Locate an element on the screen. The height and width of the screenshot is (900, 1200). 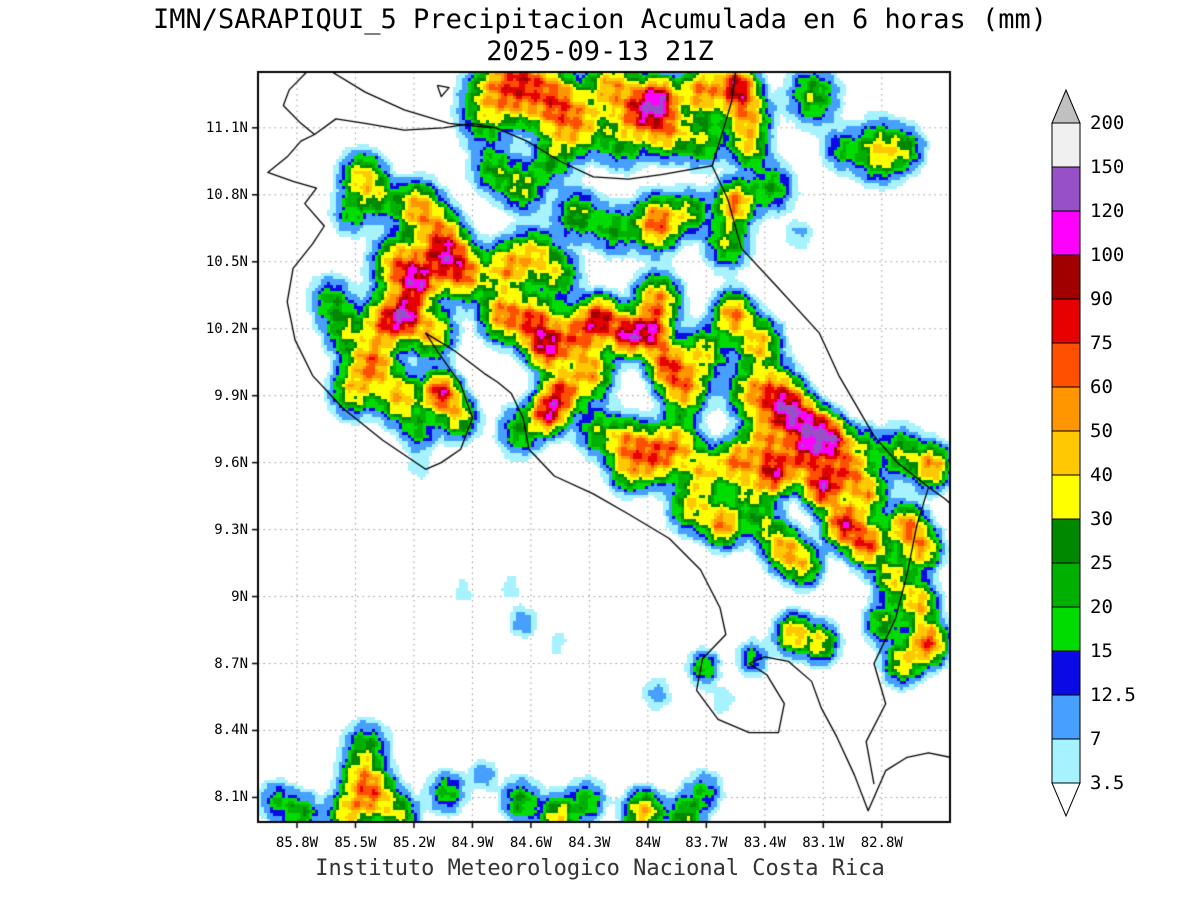
lon-tick-label: 85.2W is located at coordinates (414, 843).